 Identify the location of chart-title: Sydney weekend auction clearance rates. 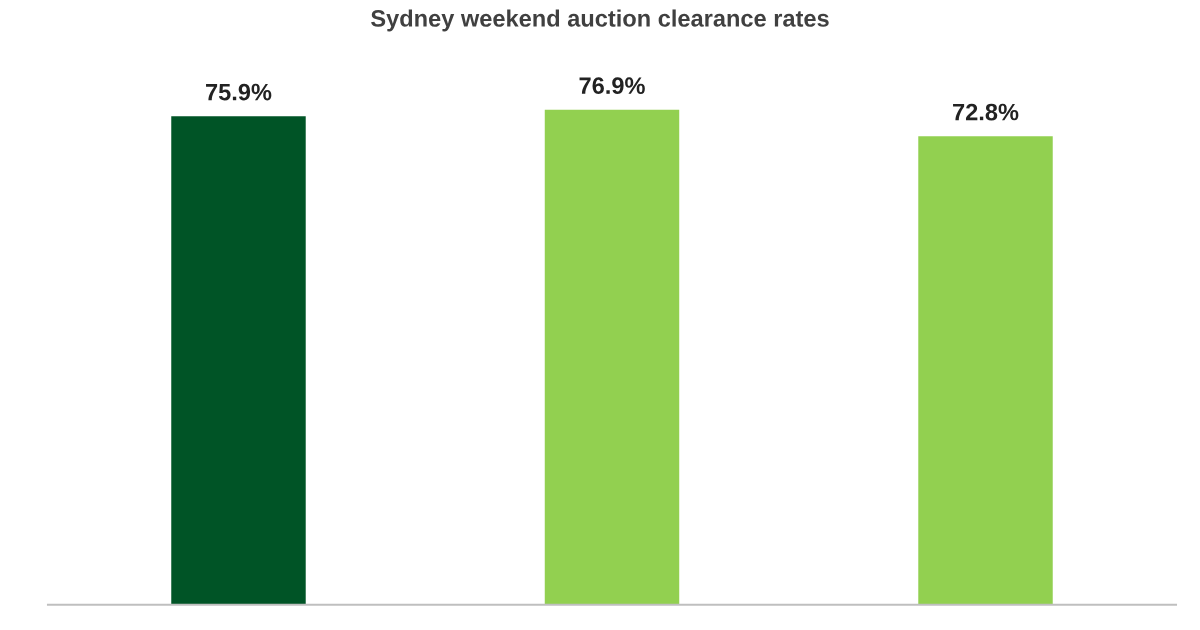
(600, 20).